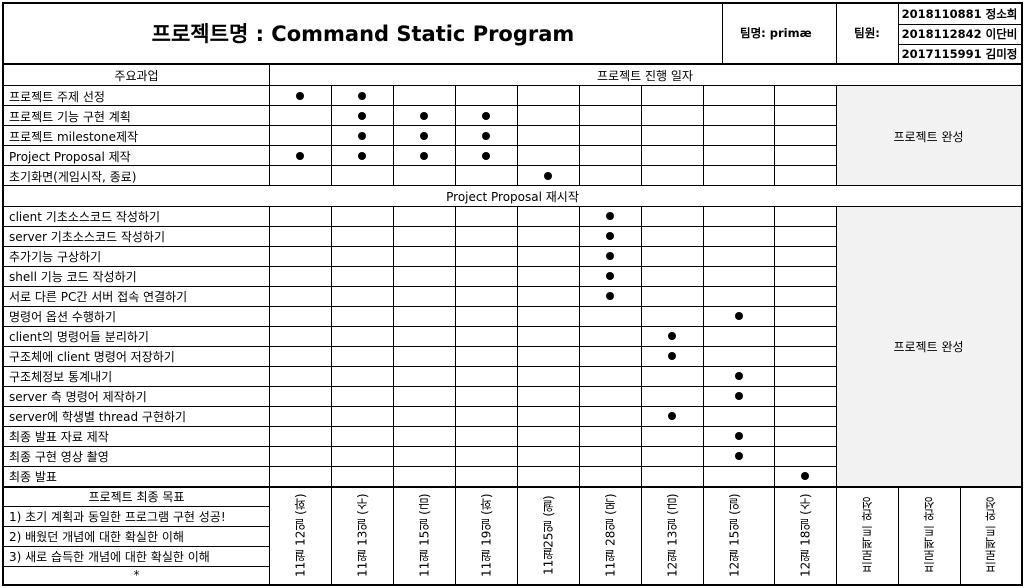 The height and width of the screenshot is (588, 1025). I want to click on complete-label-3: 프로젝트 완성, so click(991, 535).